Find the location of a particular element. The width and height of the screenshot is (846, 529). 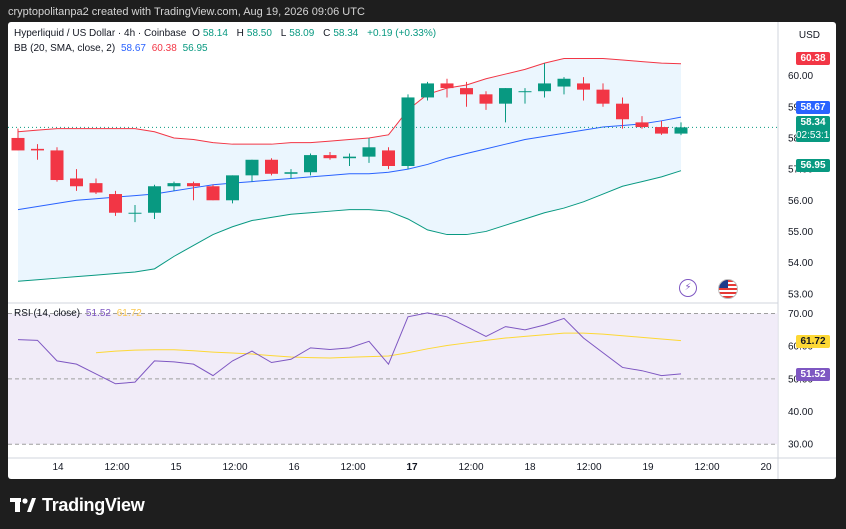

rsi-tick-label: 30.00 is located at coordinates (800, 445).